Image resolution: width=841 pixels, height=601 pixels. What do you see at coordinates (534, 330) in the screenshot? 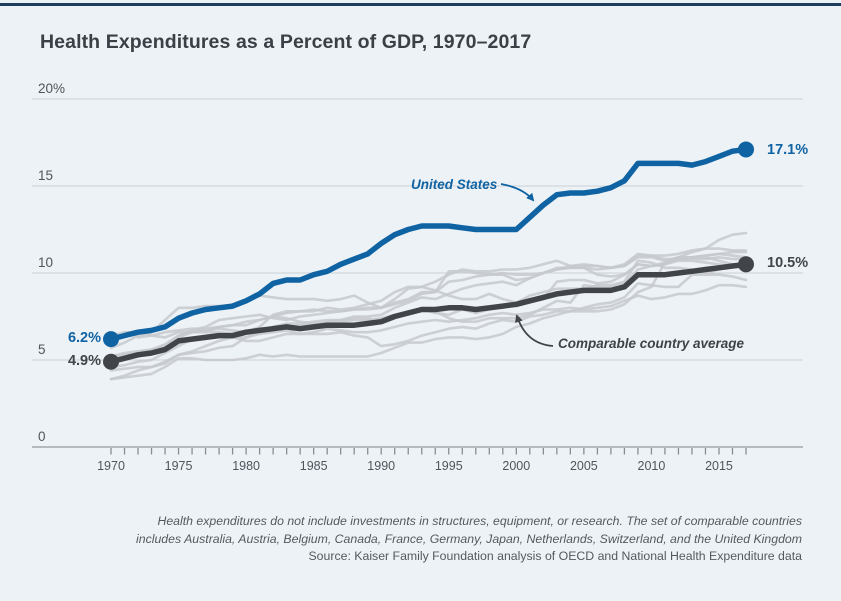
I see `avg-annotation-arrow` at bounding box center [534, 330].